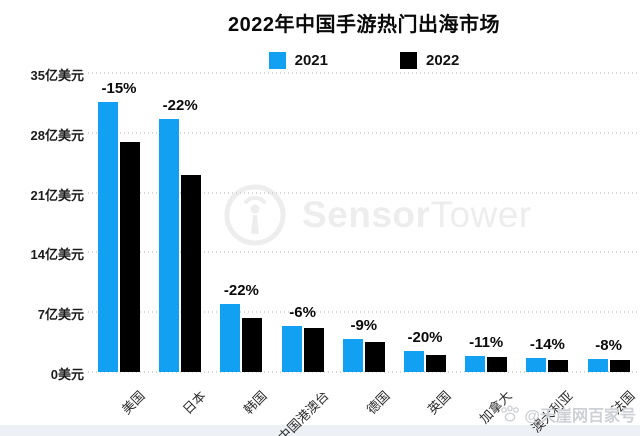 Image resolution: width=640 pixels, height=436 pixels. I want to click on legend-label-2021: 2021, so click(311, 60).